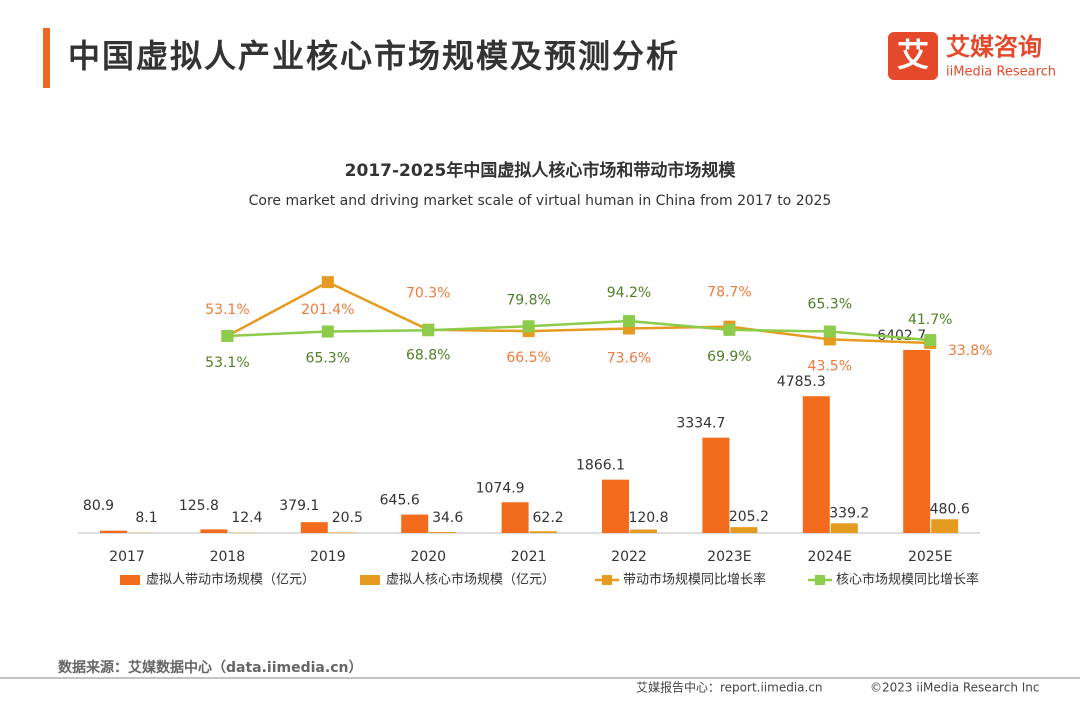  What do you see at coordinates (970, 351) in the screenshot?
I see `data-label: 33.8%` at bounding box center [970, 351].